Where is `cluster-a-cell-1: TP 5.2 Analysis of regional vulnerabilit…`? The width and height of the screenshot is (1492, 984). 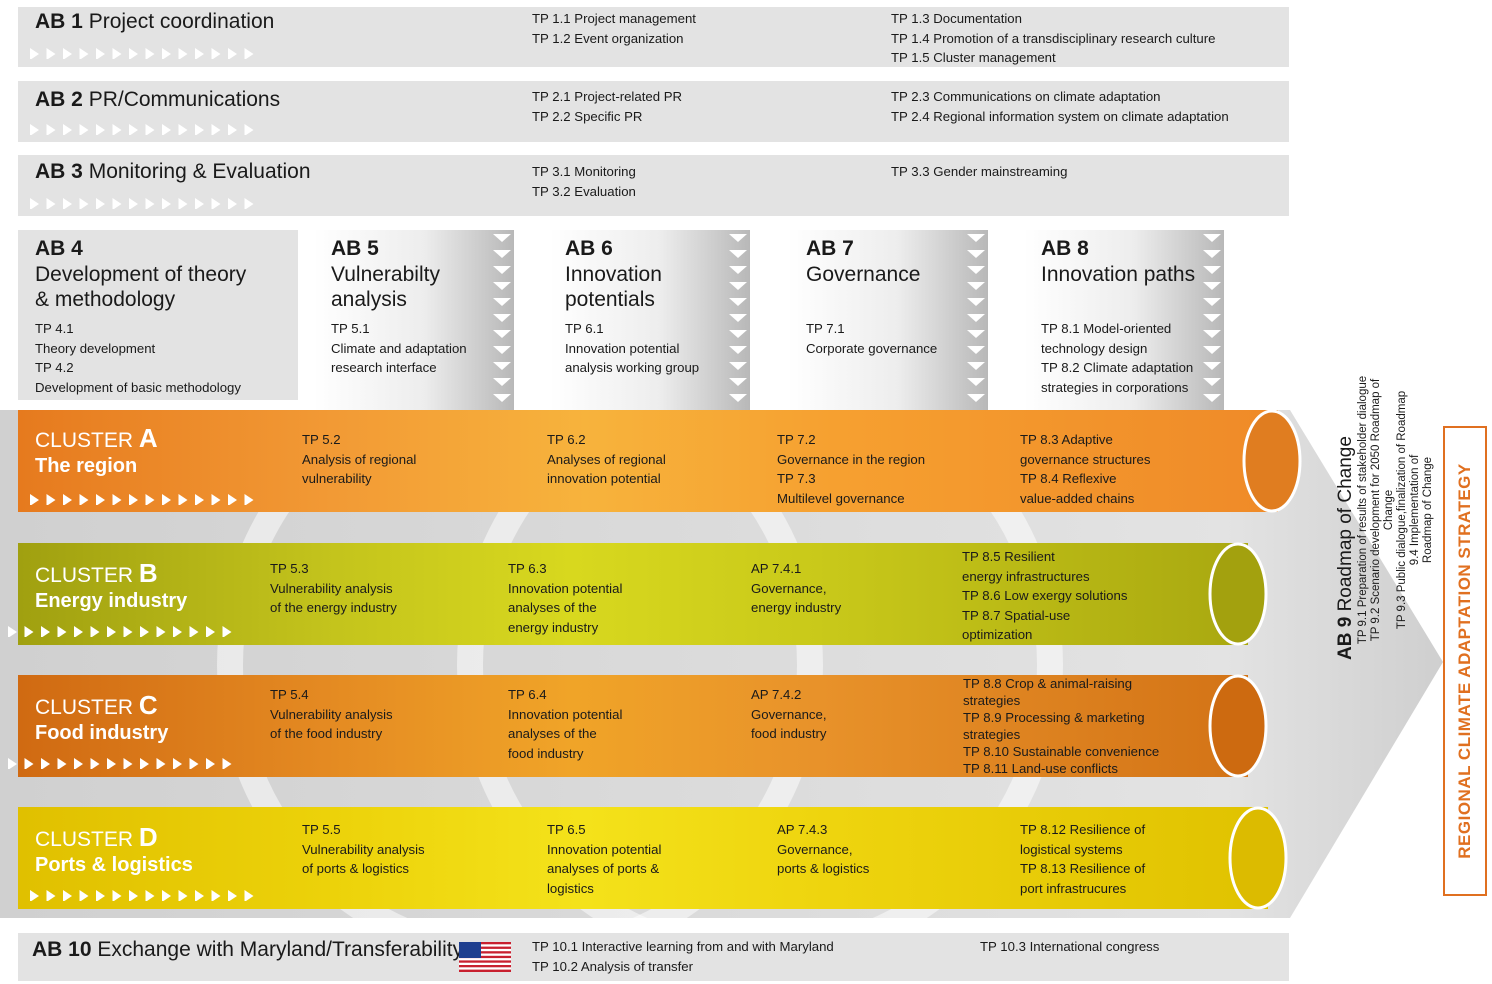
cluster-a-cell-1: TP 5.2 Analysis of regional vulnerabilit… is located at coordinates (359, 459).